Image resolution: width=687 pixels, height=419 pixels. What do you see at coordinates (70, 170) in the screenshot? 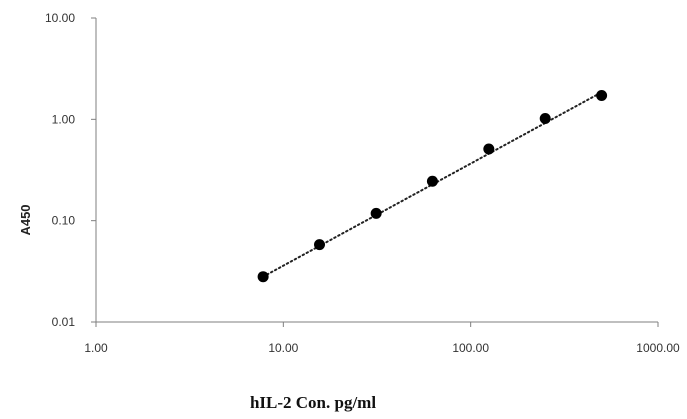
I see `y-ticks: 0.01 0.10 1.00 10.00` at bounding box center [70, 170].